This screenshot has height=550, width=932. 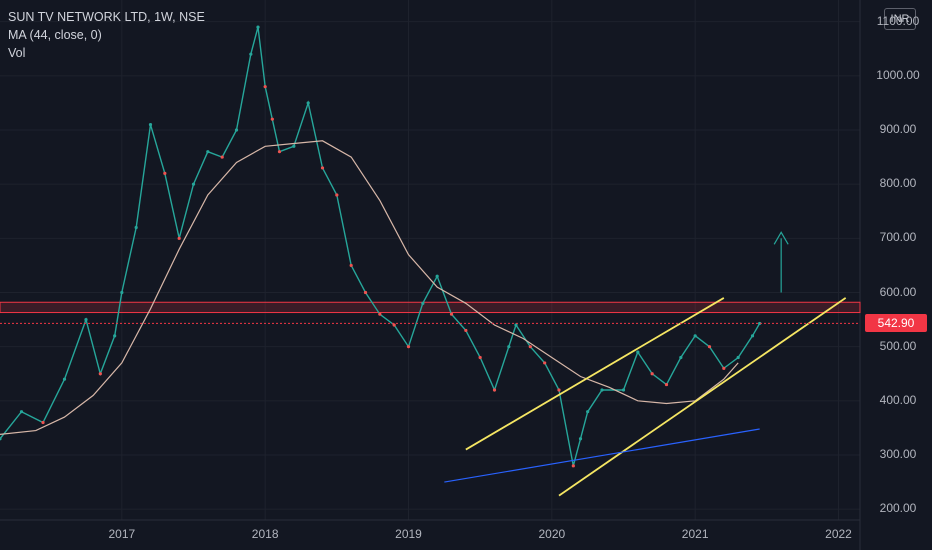 I want to click on y-tick-label: 1000.00, so click(x=898, y=74).